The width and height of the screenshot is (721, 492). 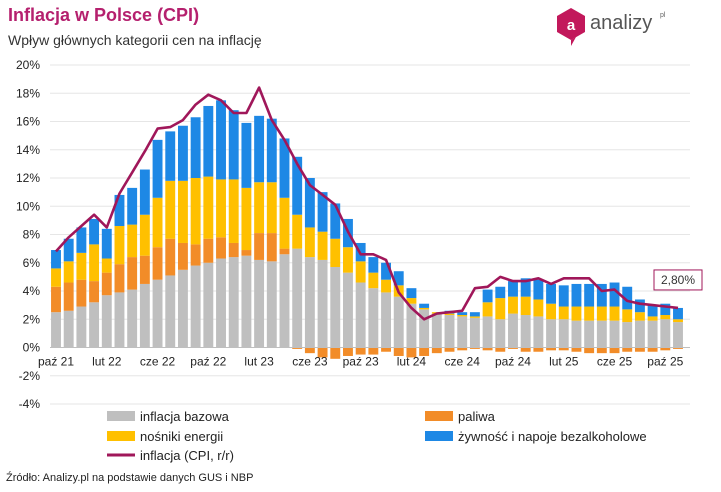 What do you see at coordinates (158, 362) in the screenshot?
I see `x-tick-label: cze 22` at bounding box center [158, 362].